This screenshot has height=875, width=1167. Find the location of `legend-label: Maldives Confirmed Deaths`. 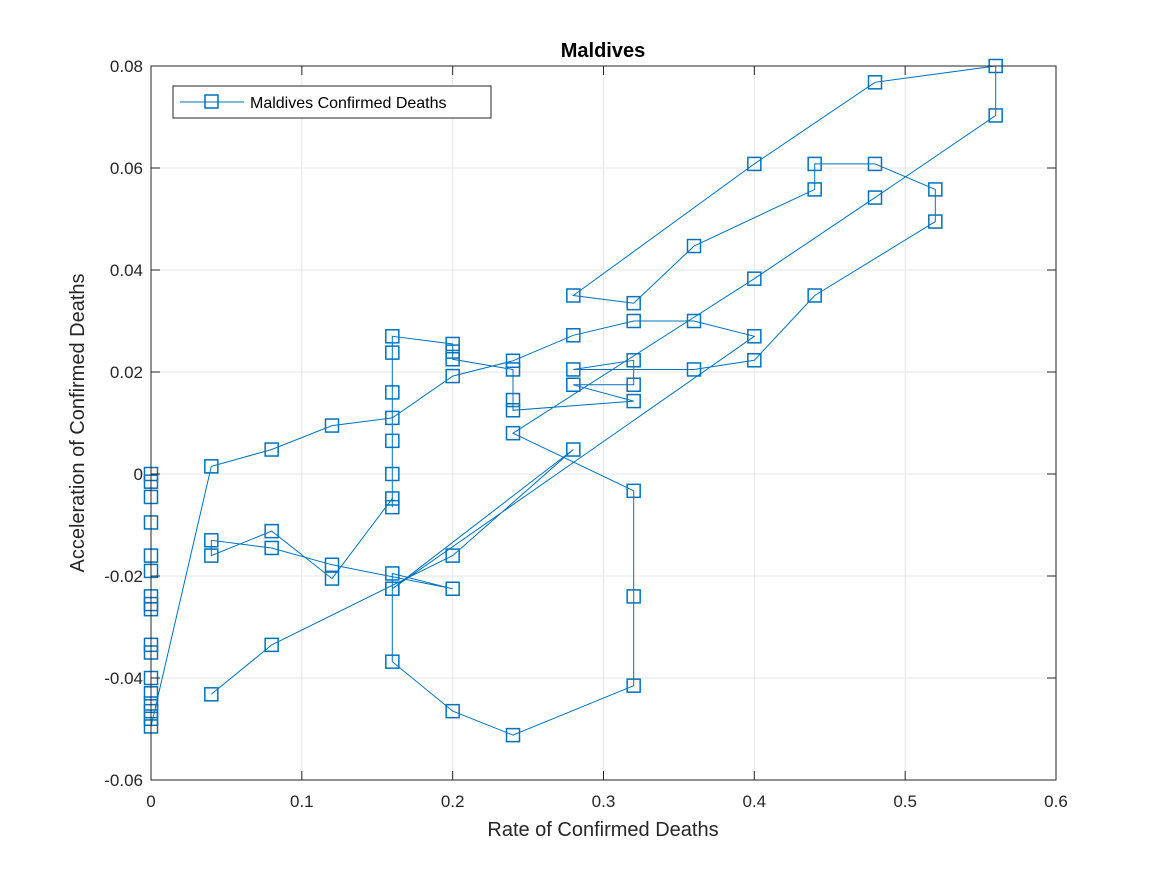

legend-label: Maldives Confirmed Deaths is located at coordinates (348, 103).